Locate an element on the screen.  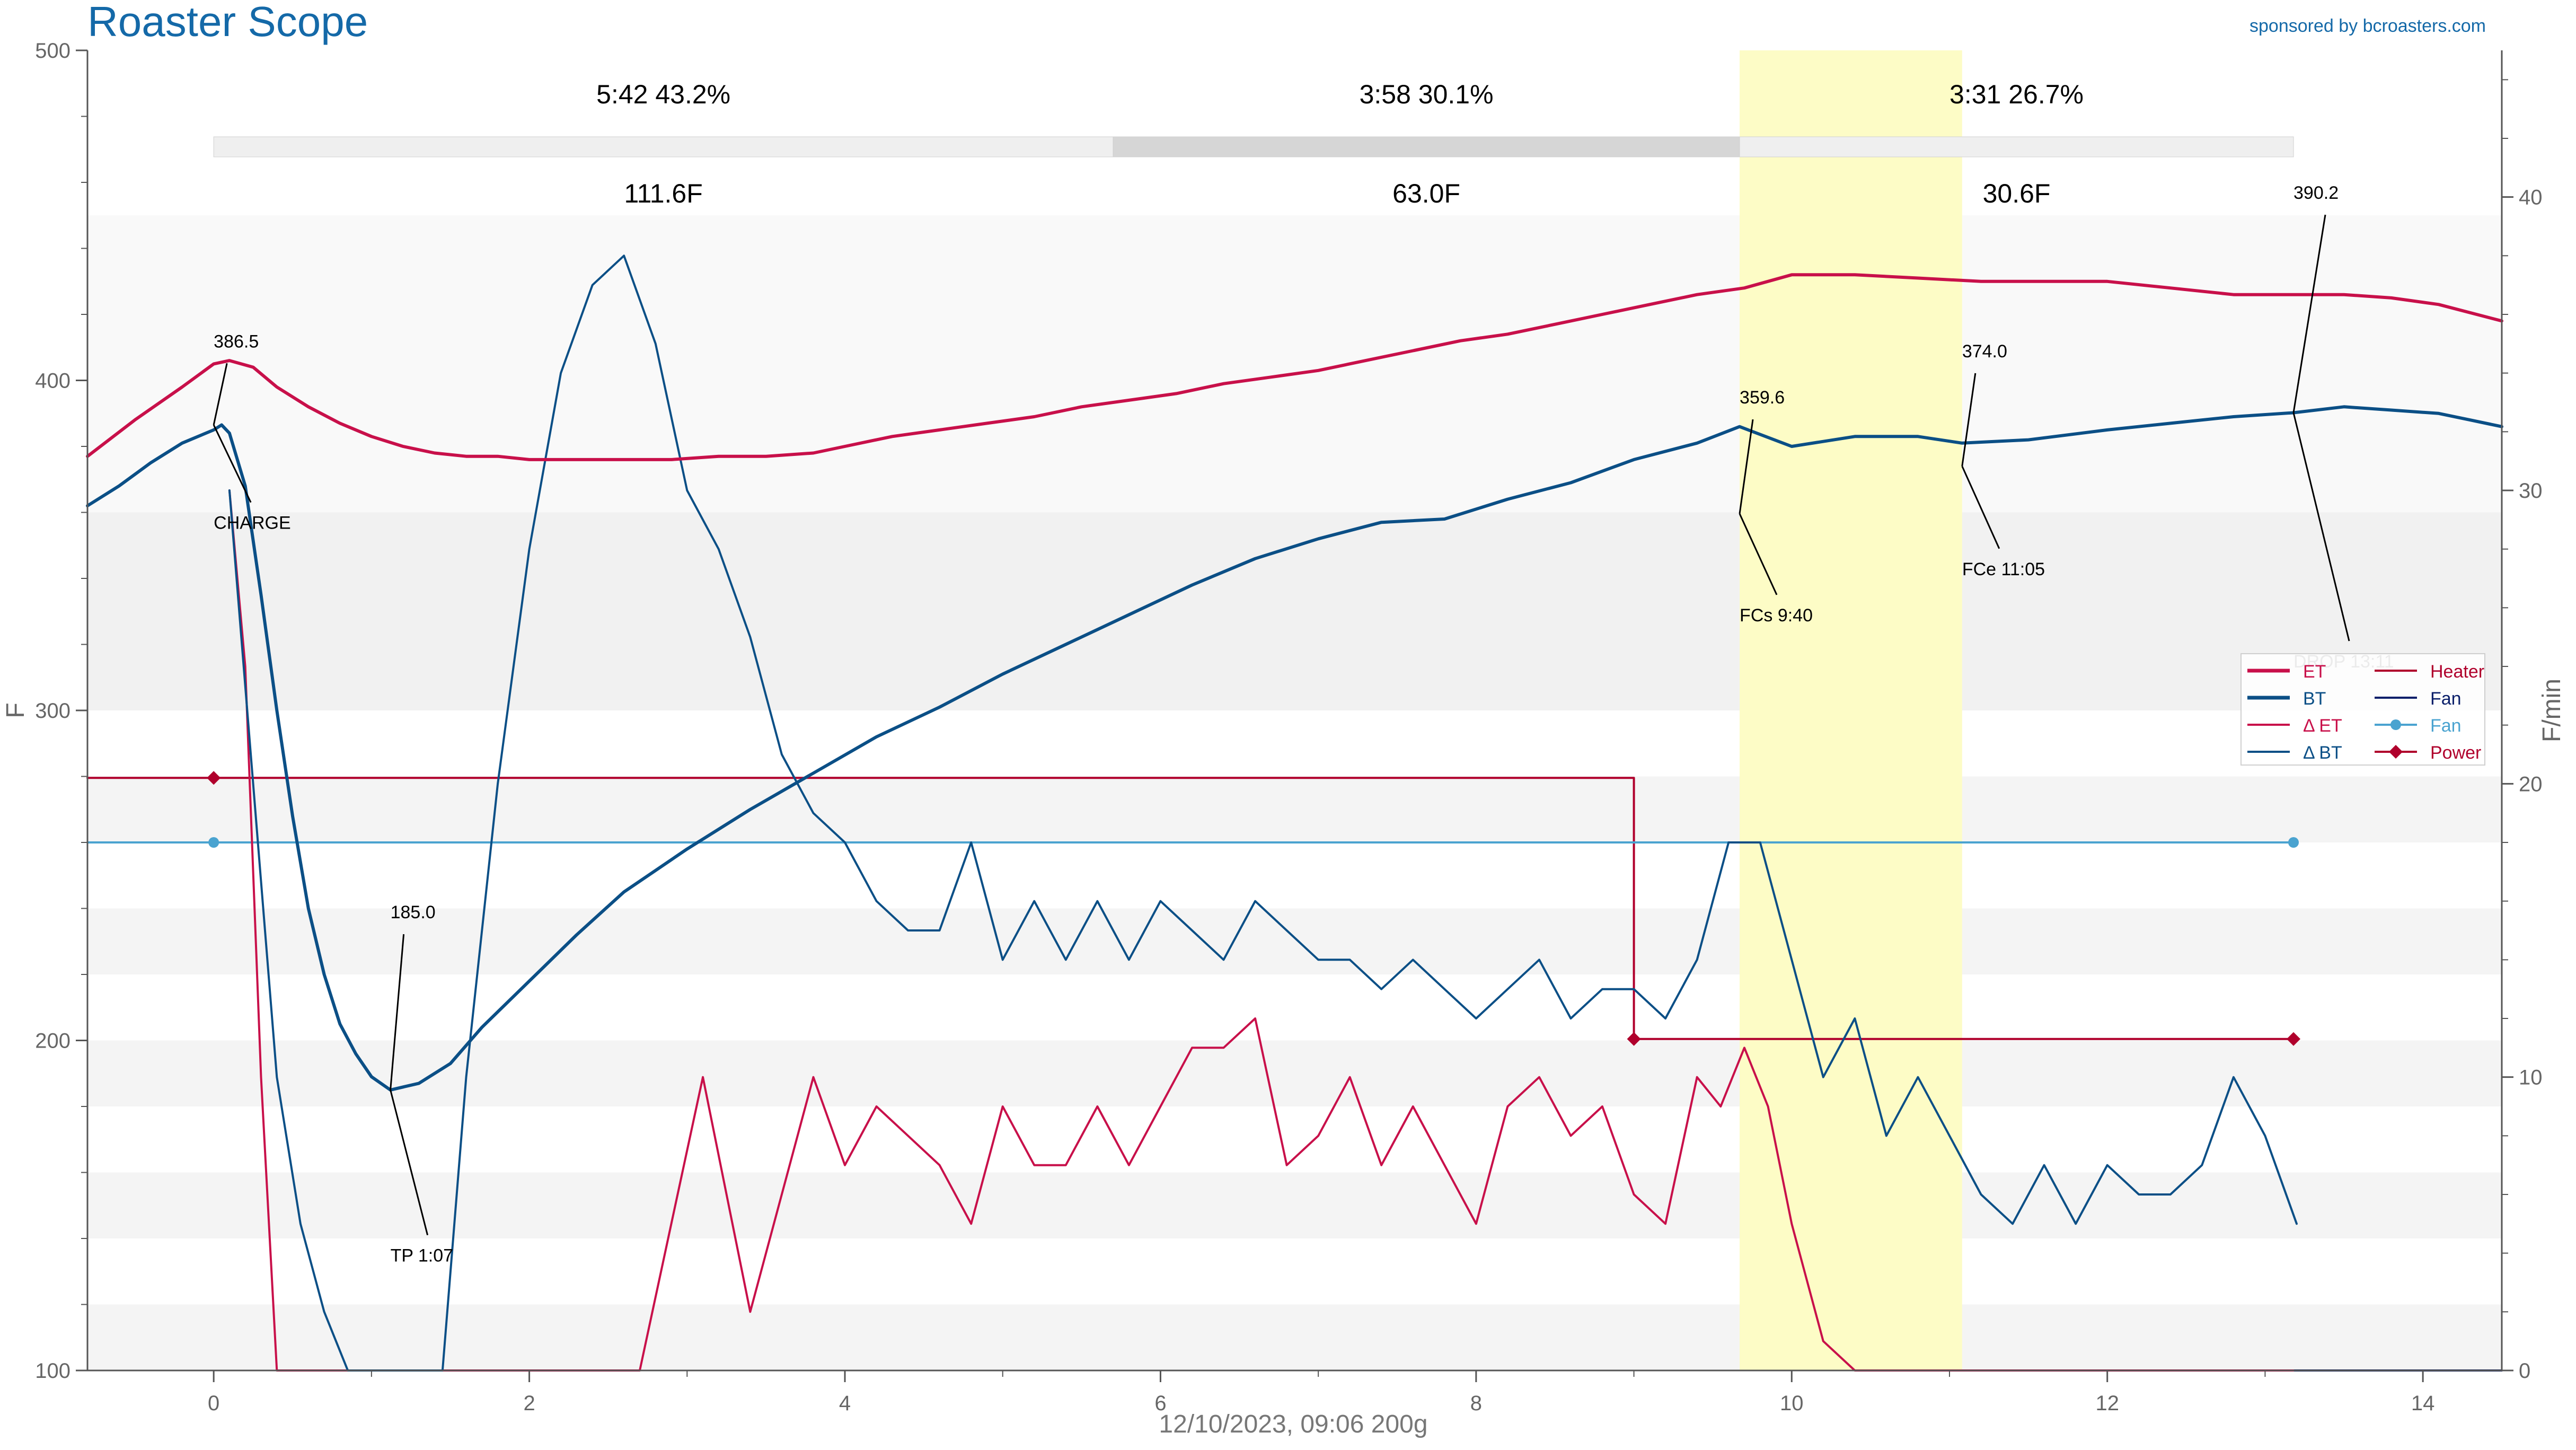
annot-value-3: 374.0 is located at coordinates (1984, 351).